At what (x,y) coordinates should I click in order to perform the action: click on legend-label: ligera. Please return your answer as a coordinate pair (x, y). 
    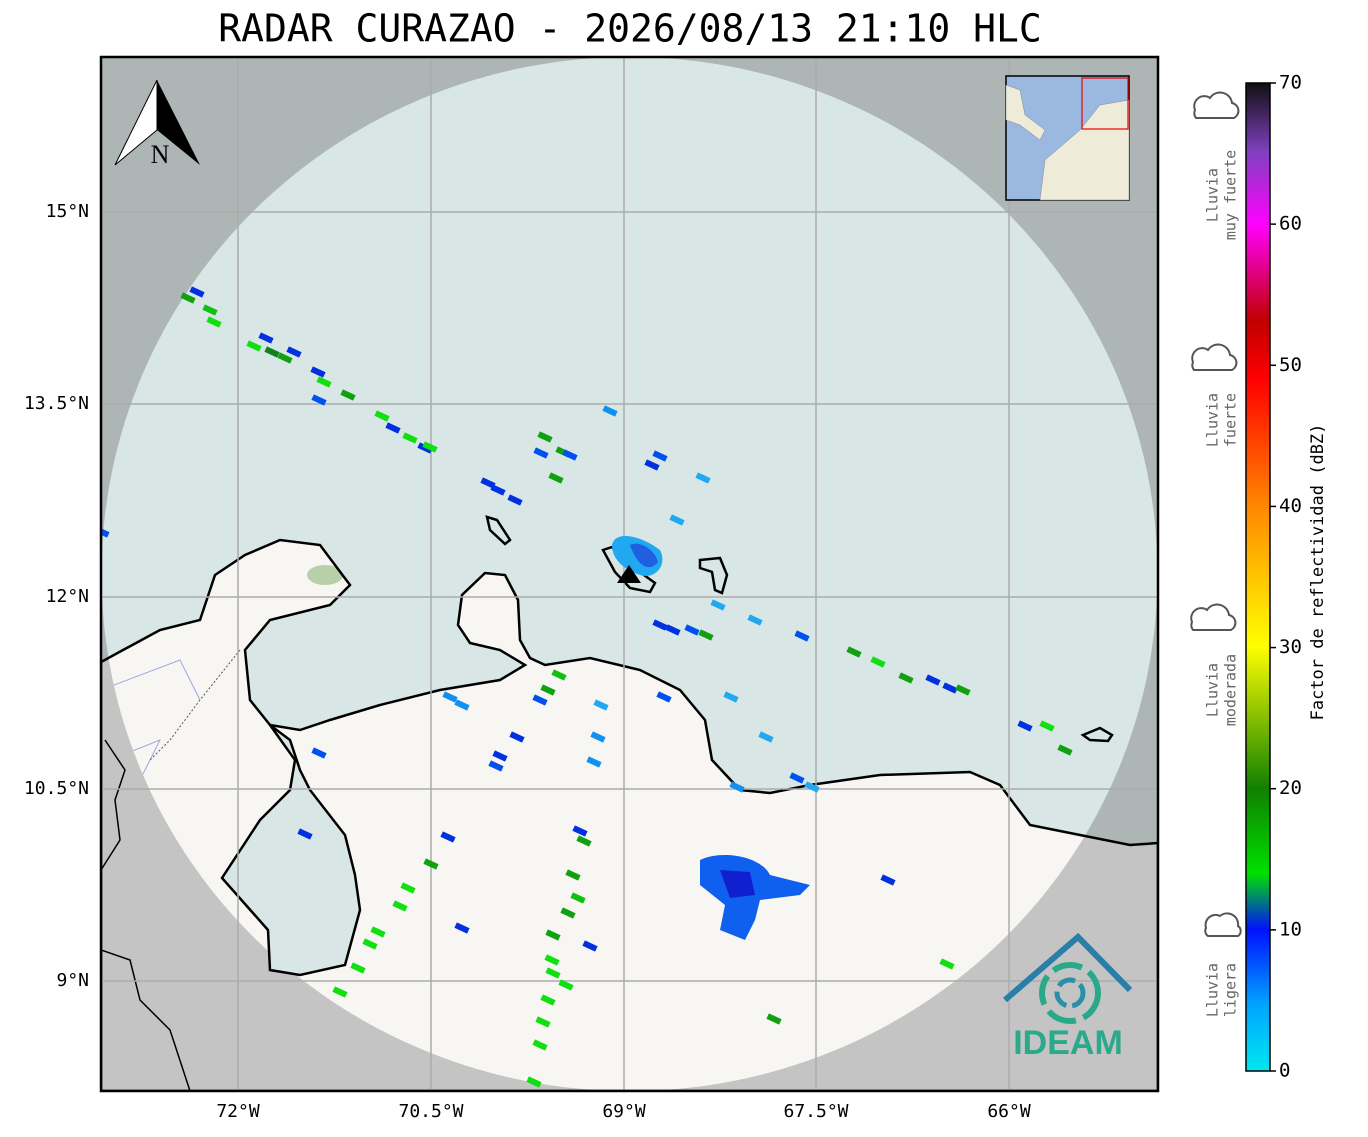
    Looking at the image, I should click on (1231, 990).